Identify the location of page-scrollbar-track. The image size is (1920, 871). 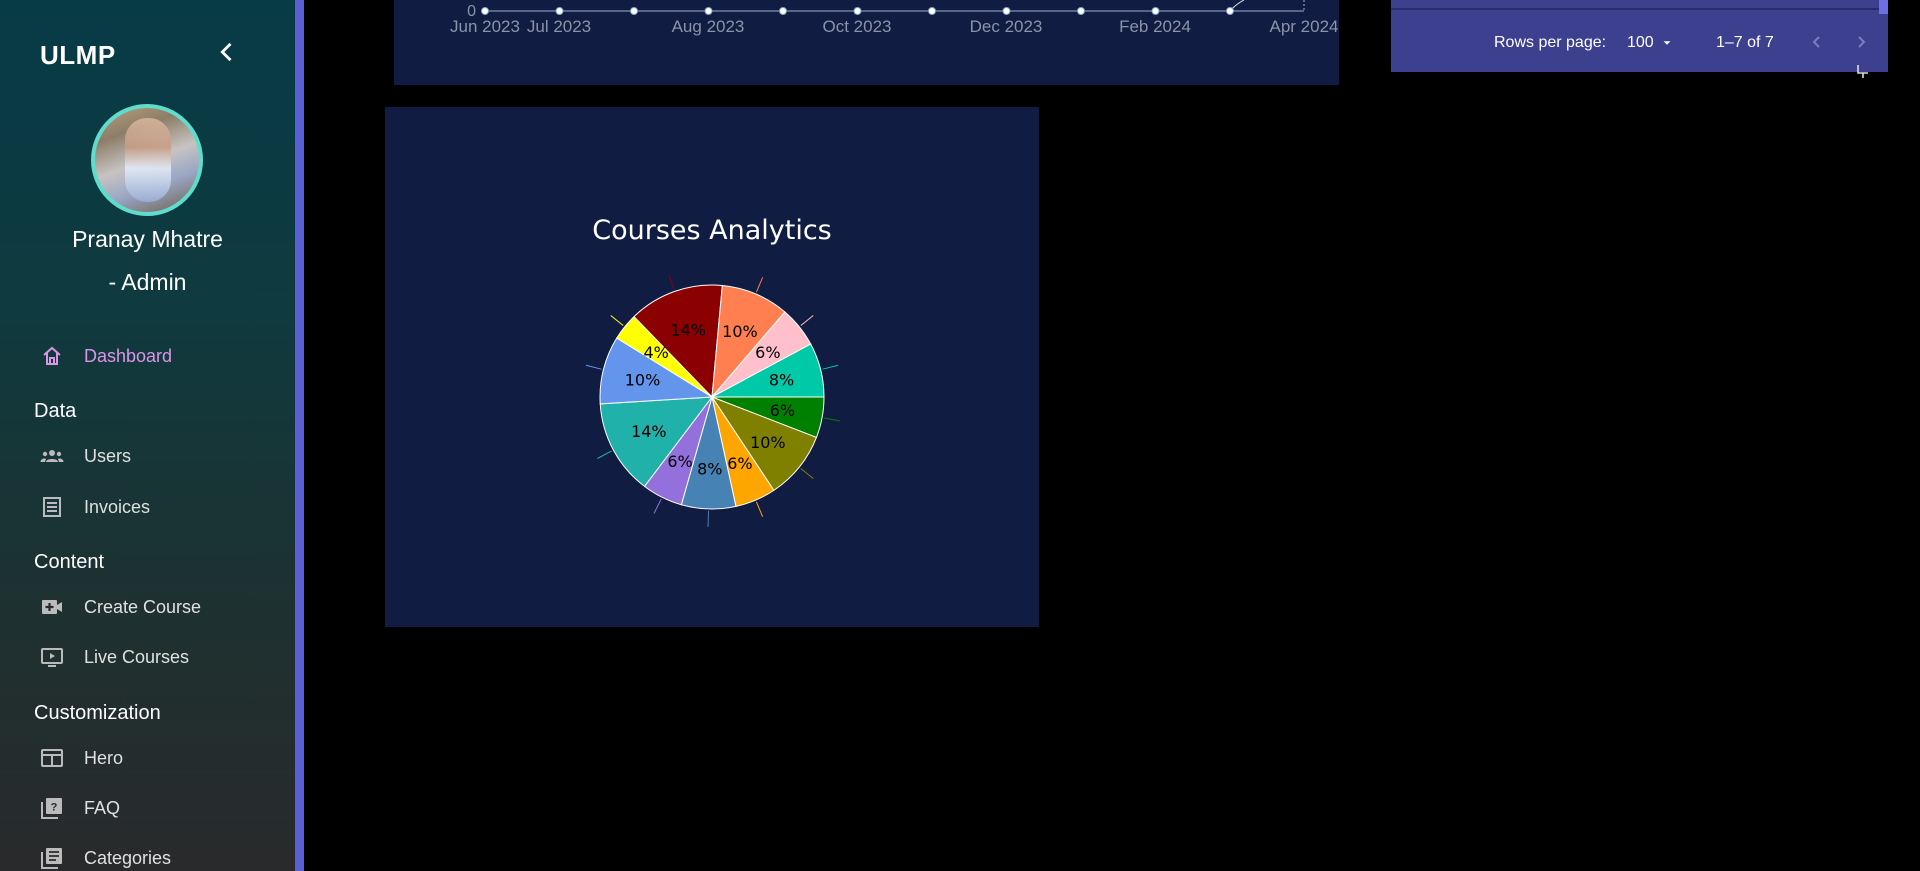
(1913, 435).